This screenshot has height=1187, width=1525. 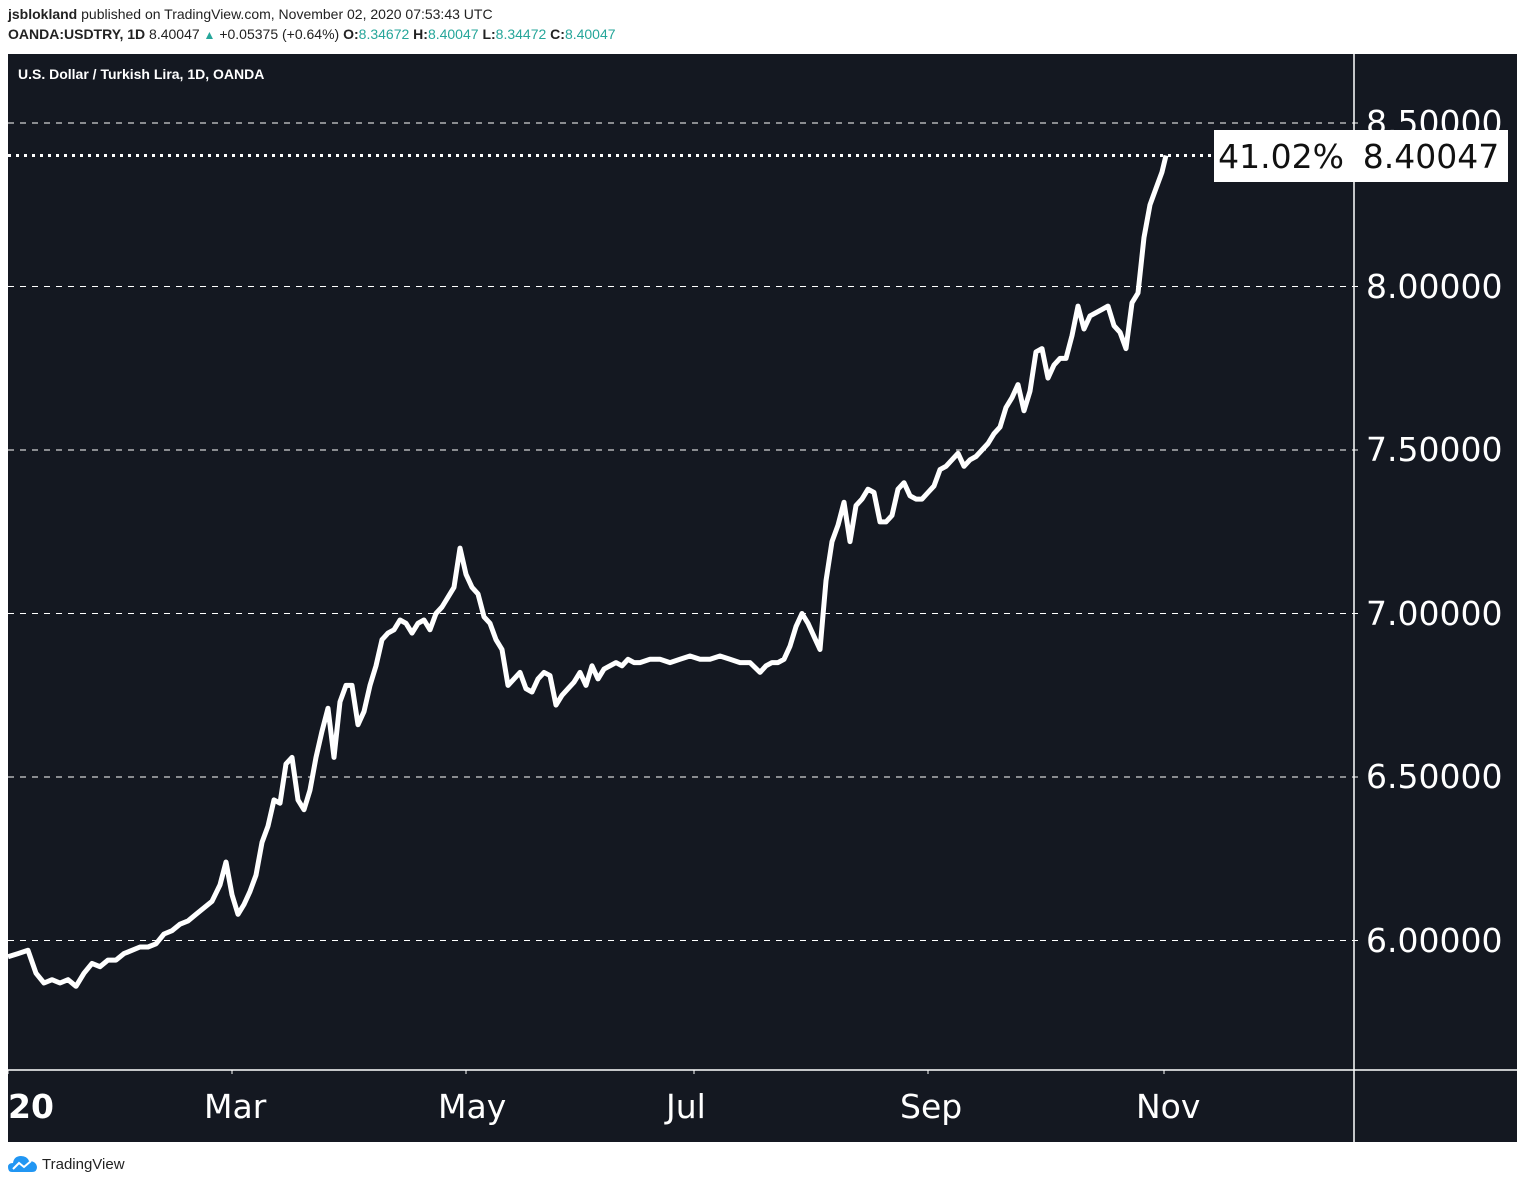 I want to click on open-label: O:, so click(x=351, y=34).